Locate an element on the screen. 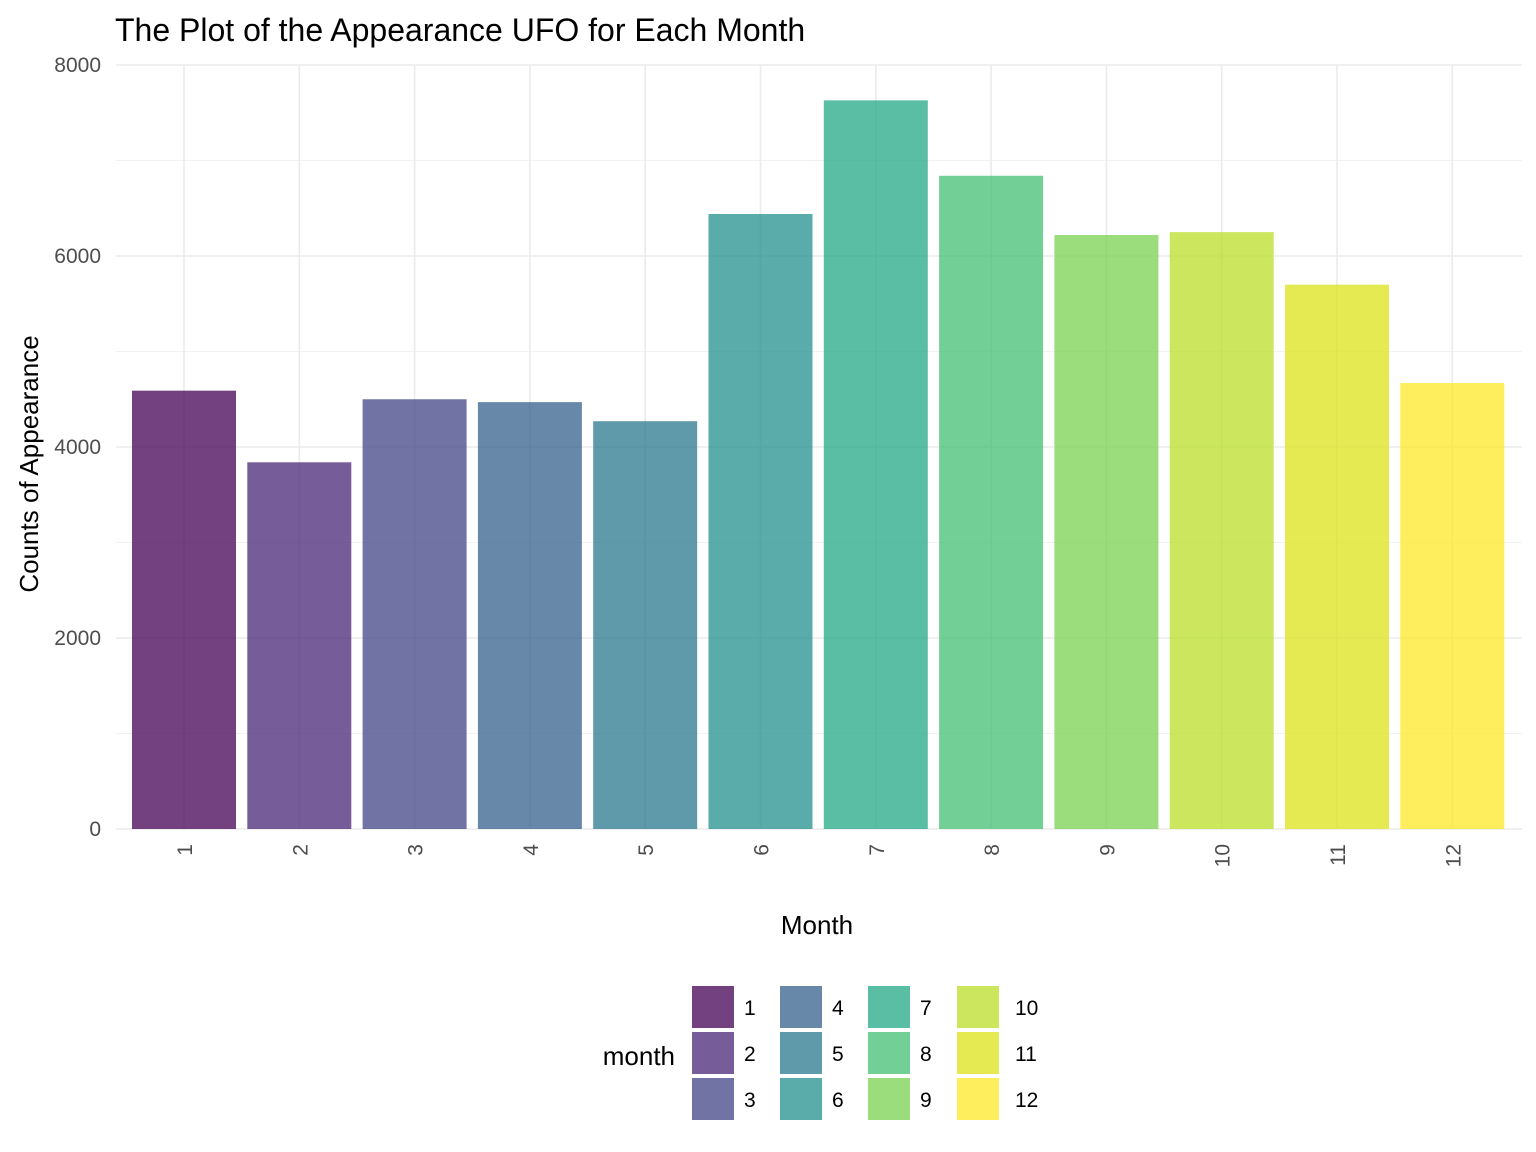 The width and height of the screenshot is (1536, 1152). y-tick-label: 8000 is located at coordinates (77, 65).